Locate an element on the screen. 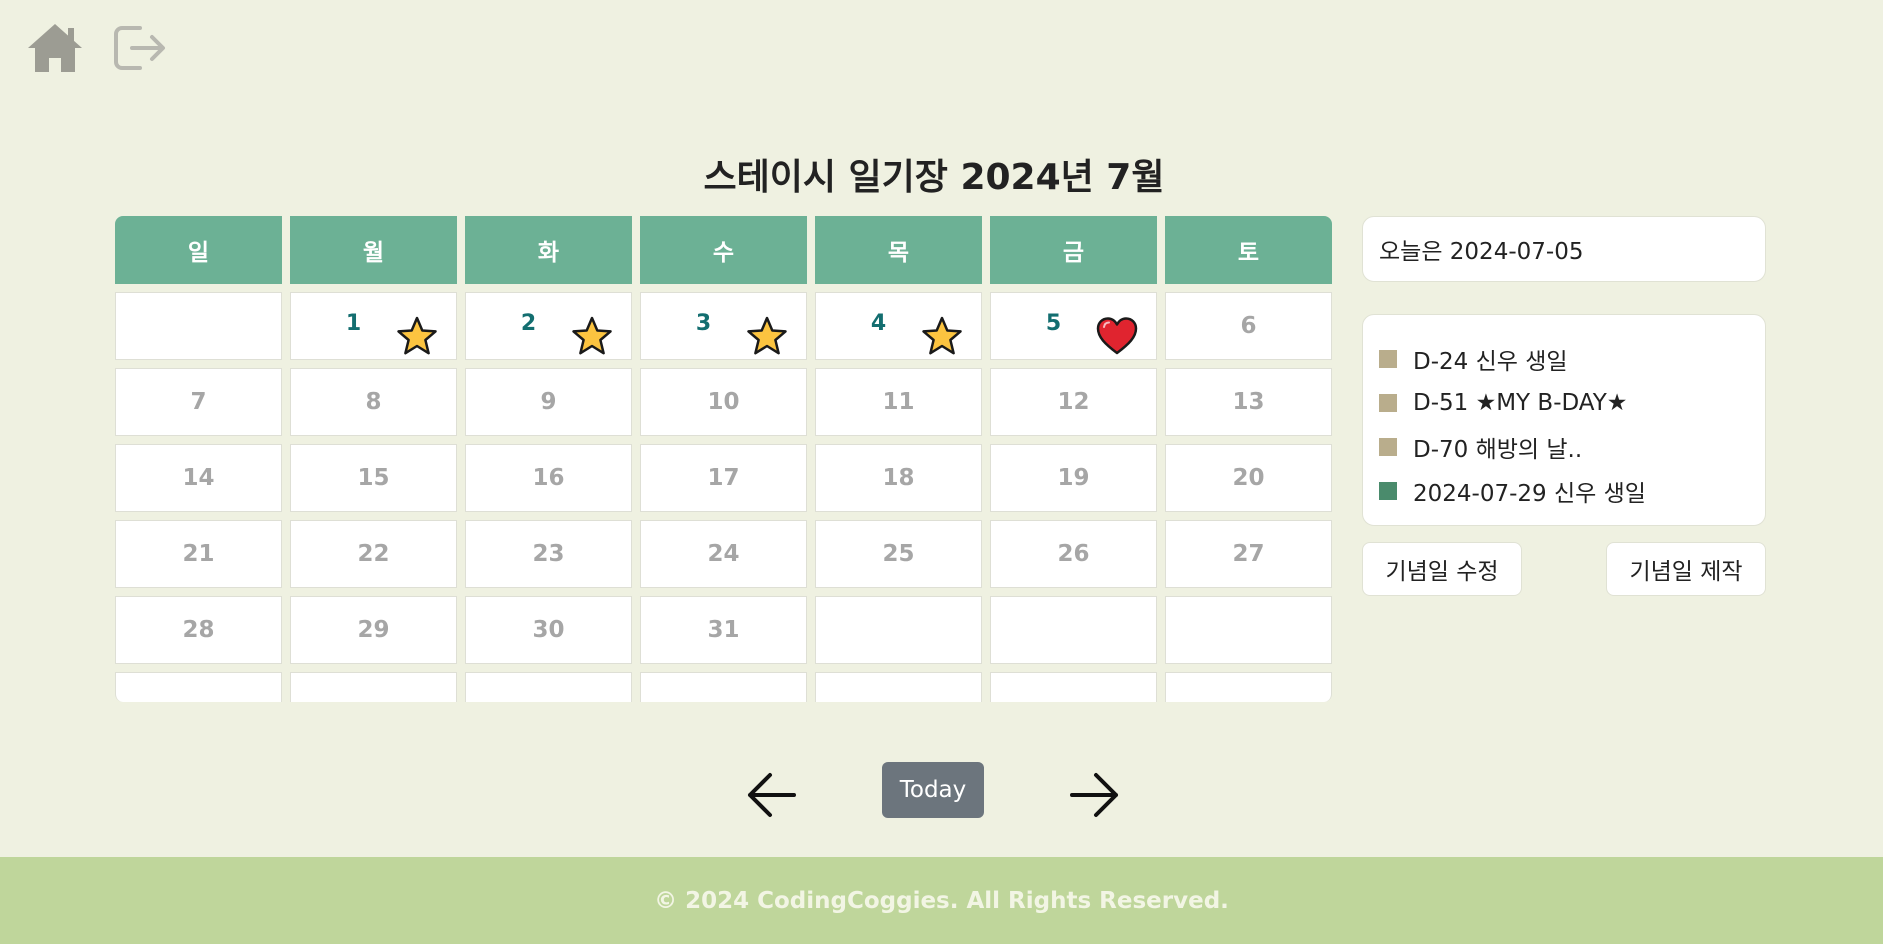 The image size is (1883, 944). day-number: 7 is located at coordinates (198, 402).